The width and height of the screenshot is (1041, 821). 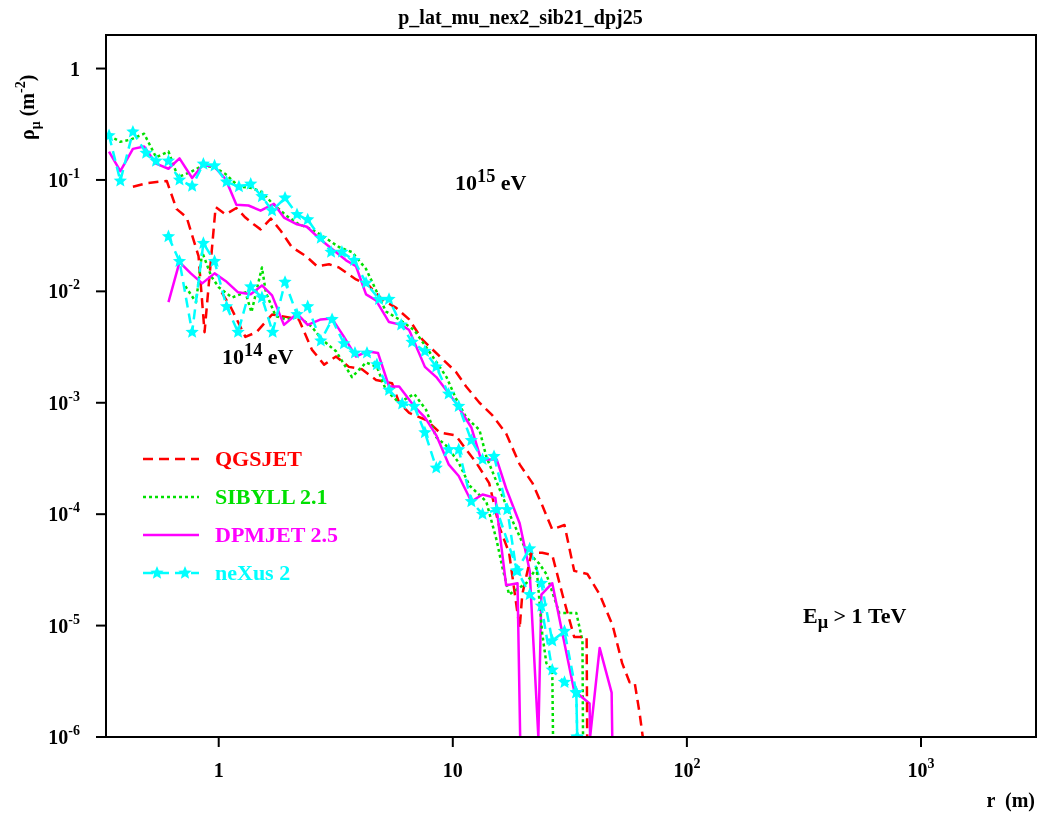 I want to click on annotation: 10$^{15}$ eV, so click(x=491, y=181).